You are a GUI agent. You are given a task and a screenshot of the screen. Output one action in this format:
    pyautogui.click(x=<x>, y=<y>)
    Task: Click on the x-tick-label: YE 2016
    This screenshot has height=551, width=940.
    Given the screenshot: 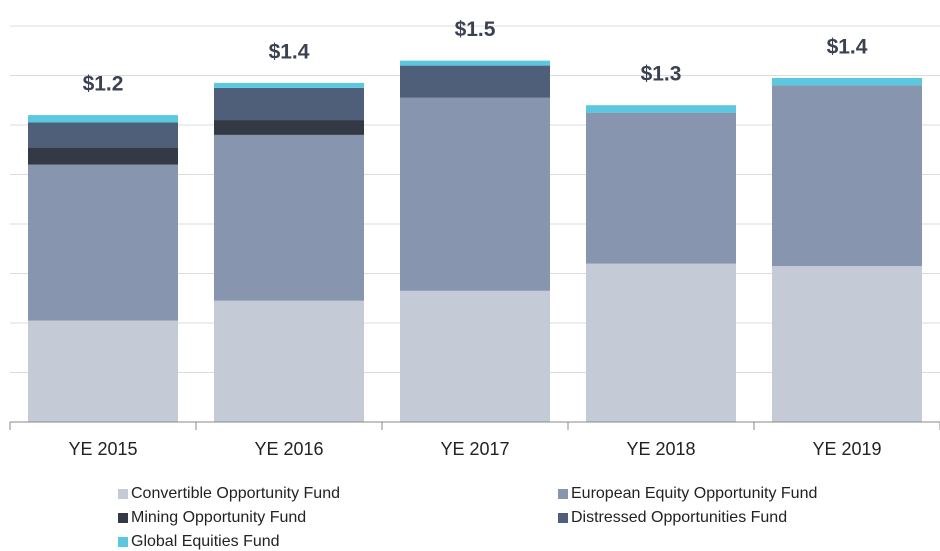 What is the action you would take?
    pyautogui.click(x=288, y=449)
    